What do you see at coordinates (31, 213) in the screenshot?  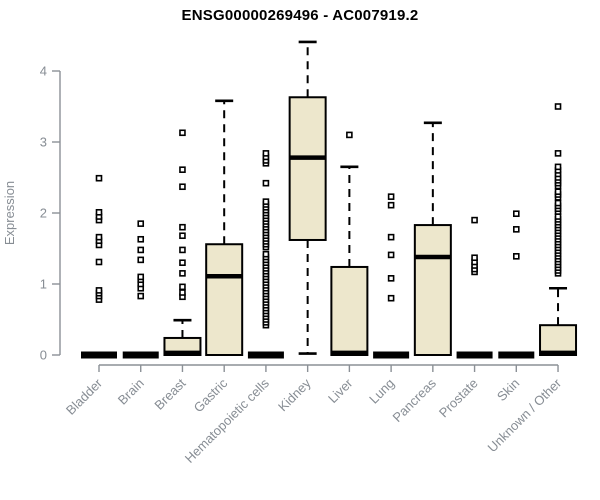 I see `y-axis: 0 1 2 3 4 Expression` at bounding box center [31, 213].